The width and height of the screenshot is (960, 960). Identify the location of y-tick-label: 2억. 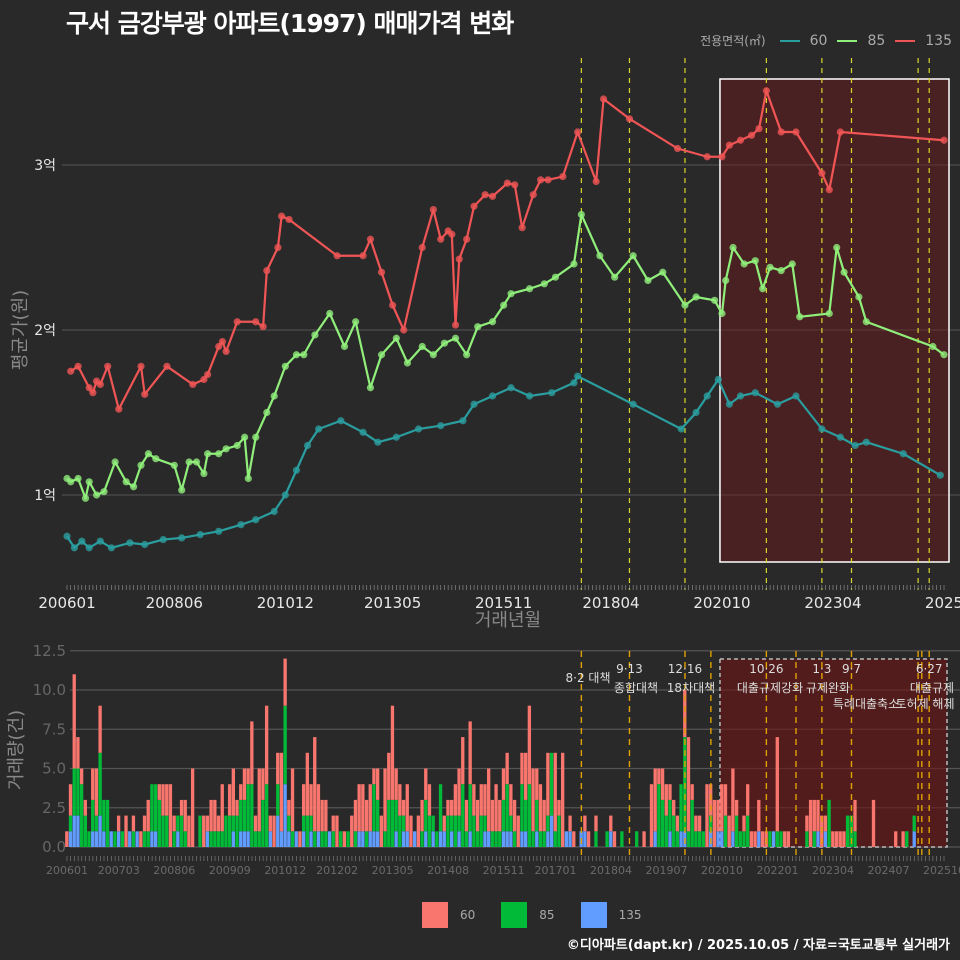
(45, 331).